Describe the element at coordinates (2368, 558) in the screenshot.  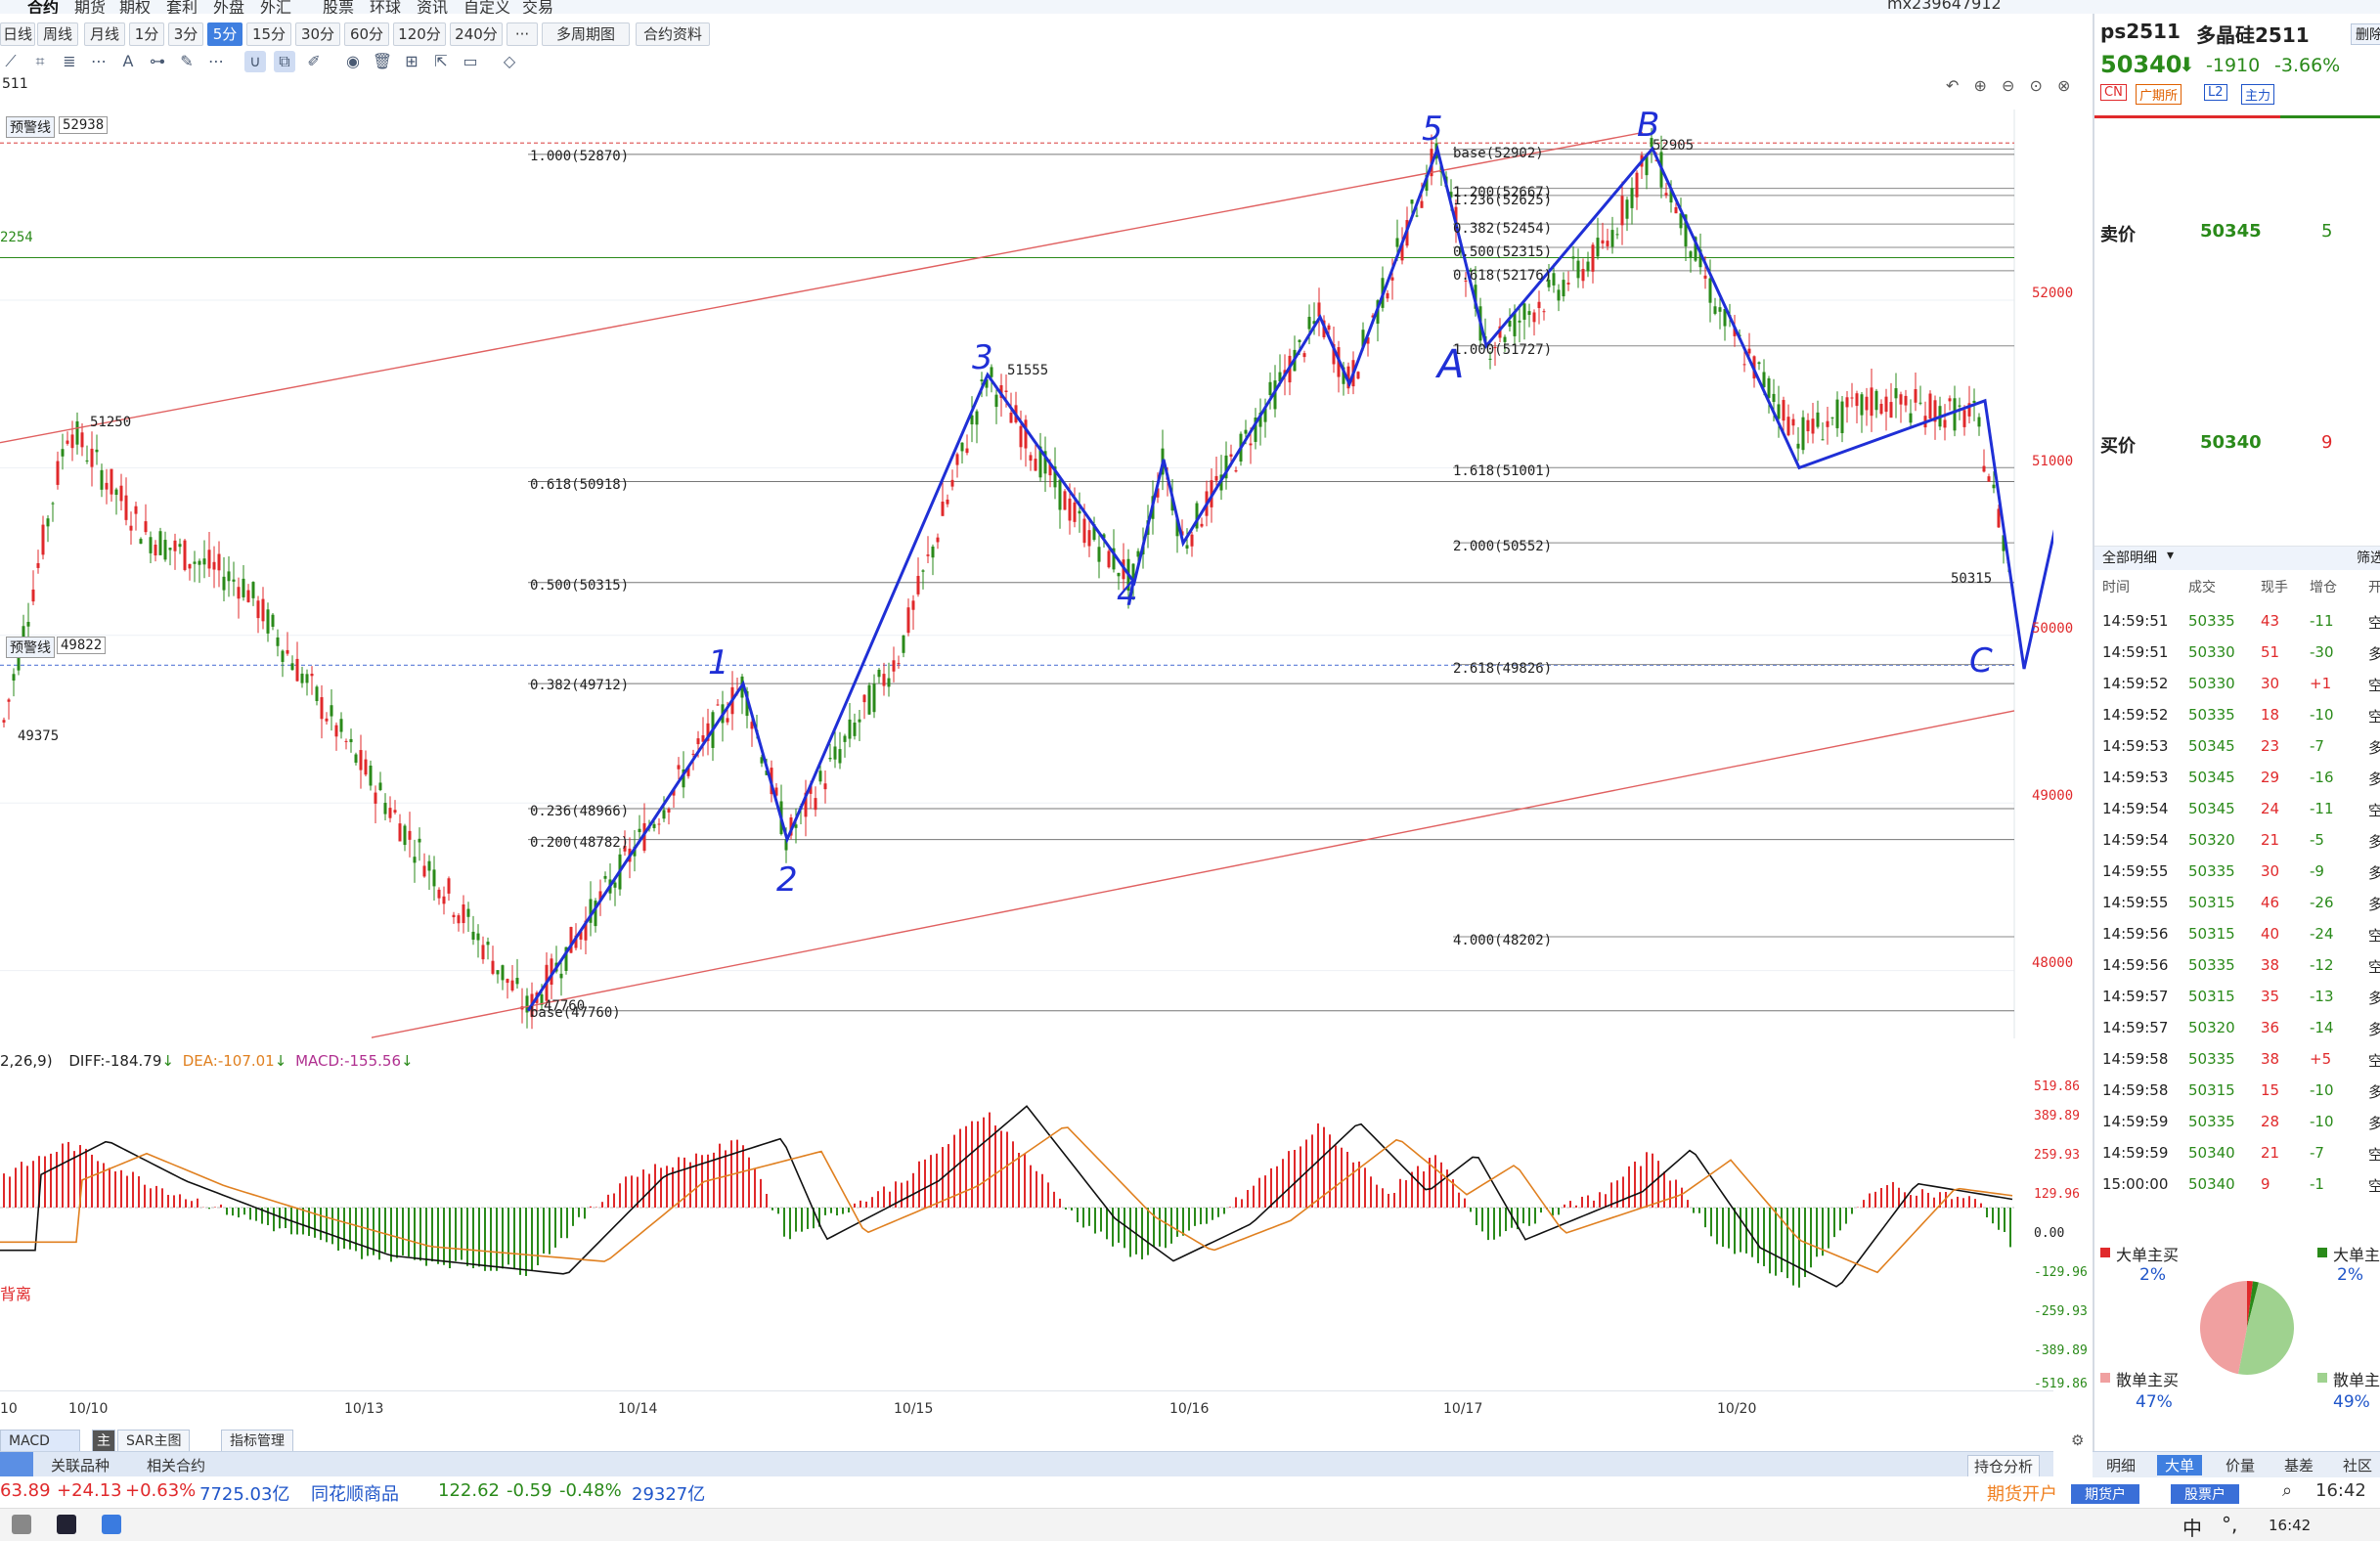
I see `filter-button: 筛选` at that location.